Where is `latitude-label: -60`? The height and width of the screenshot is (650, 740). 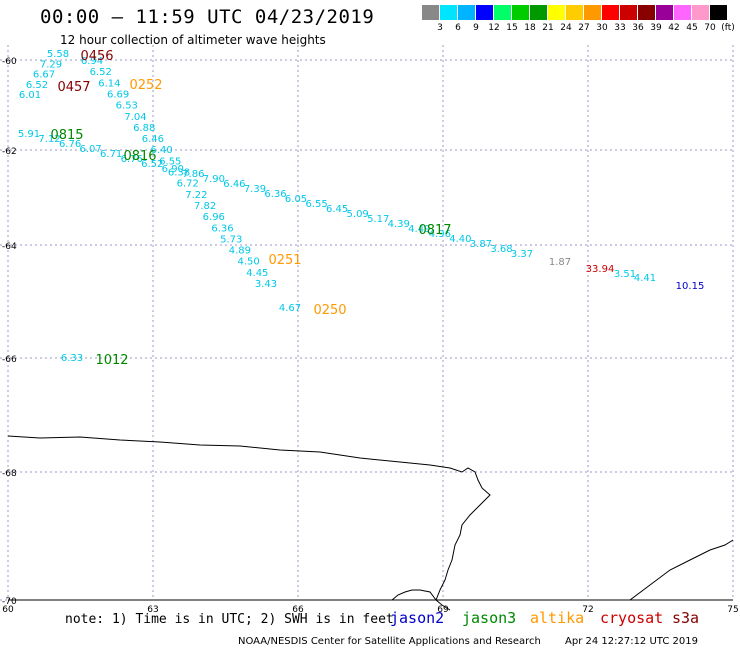 latitude-label: -60 is located at coordinates (9, 62).